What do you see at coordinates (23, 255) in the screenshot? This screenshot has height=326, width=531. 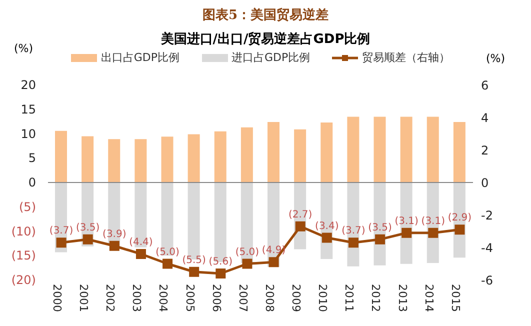 I see `y-tick-label: (15)` at bounding box center [23, 255].